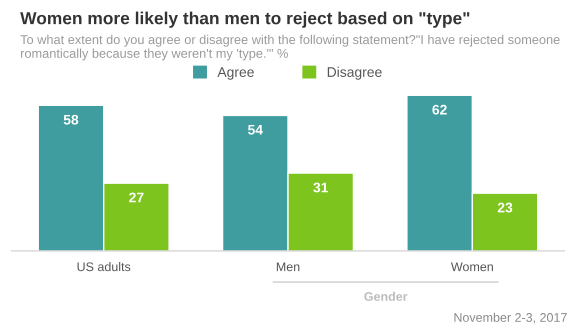 Image resolution: width=576 pixels, height=331 pixels. Describe the element at coordinates (505, 207) in the screenshot. I see `data-label: 23` at that location.